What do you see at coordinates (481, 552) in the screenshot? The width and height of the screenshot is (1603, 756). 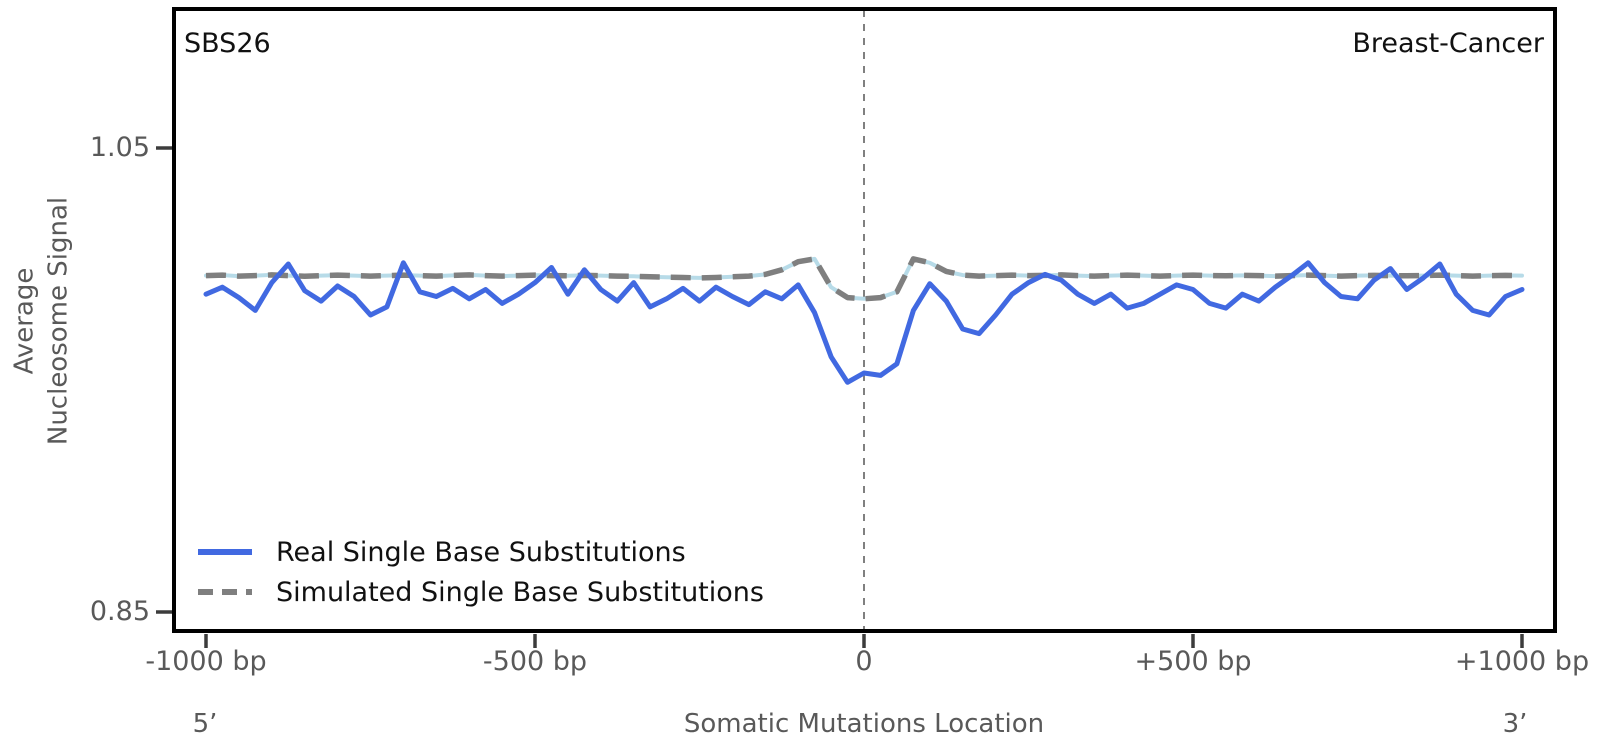 I see `legend-real-label: Real Single Base Substitutions` at bounding box center [481, 552].